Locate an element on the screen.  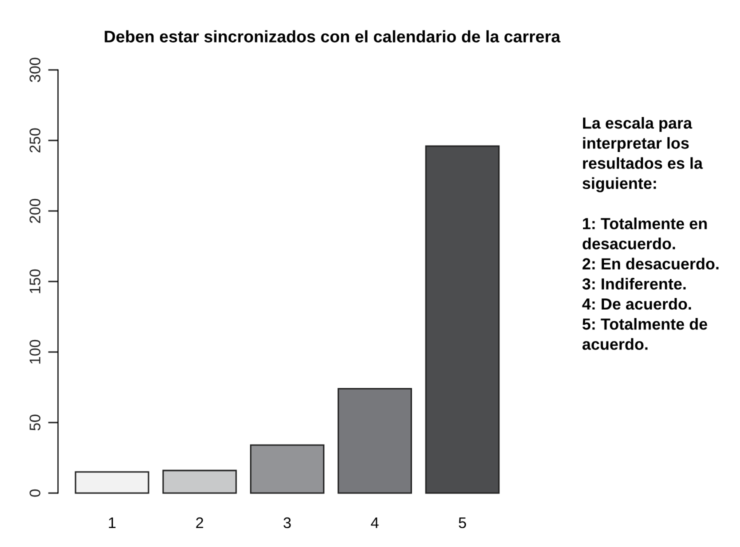
chart-title: Deben estar sincronizados con el calendario de la carrera is located at coordinates (332, 36).